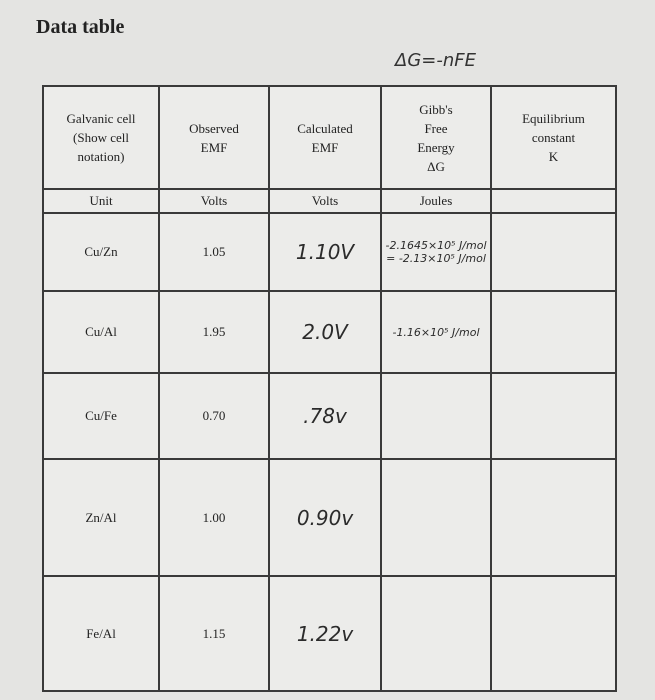 The image size is (655, 700). I want to click on header-text: K, so click(553, 156).